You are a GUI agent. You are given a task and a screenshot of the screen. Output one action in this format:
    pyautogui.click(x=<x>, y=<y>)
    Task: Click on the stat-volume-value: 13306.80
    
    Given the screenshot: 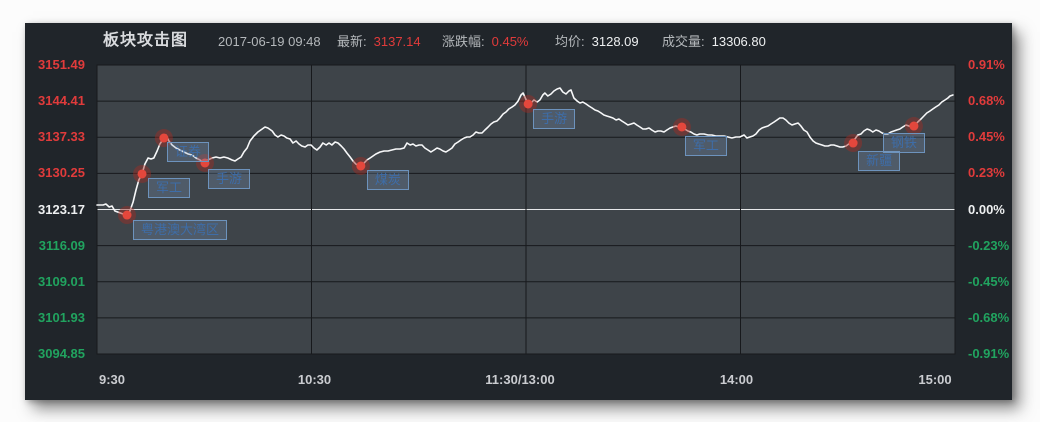 What is the action you would take?
    pyautogui.click(x=738, y=41)
    